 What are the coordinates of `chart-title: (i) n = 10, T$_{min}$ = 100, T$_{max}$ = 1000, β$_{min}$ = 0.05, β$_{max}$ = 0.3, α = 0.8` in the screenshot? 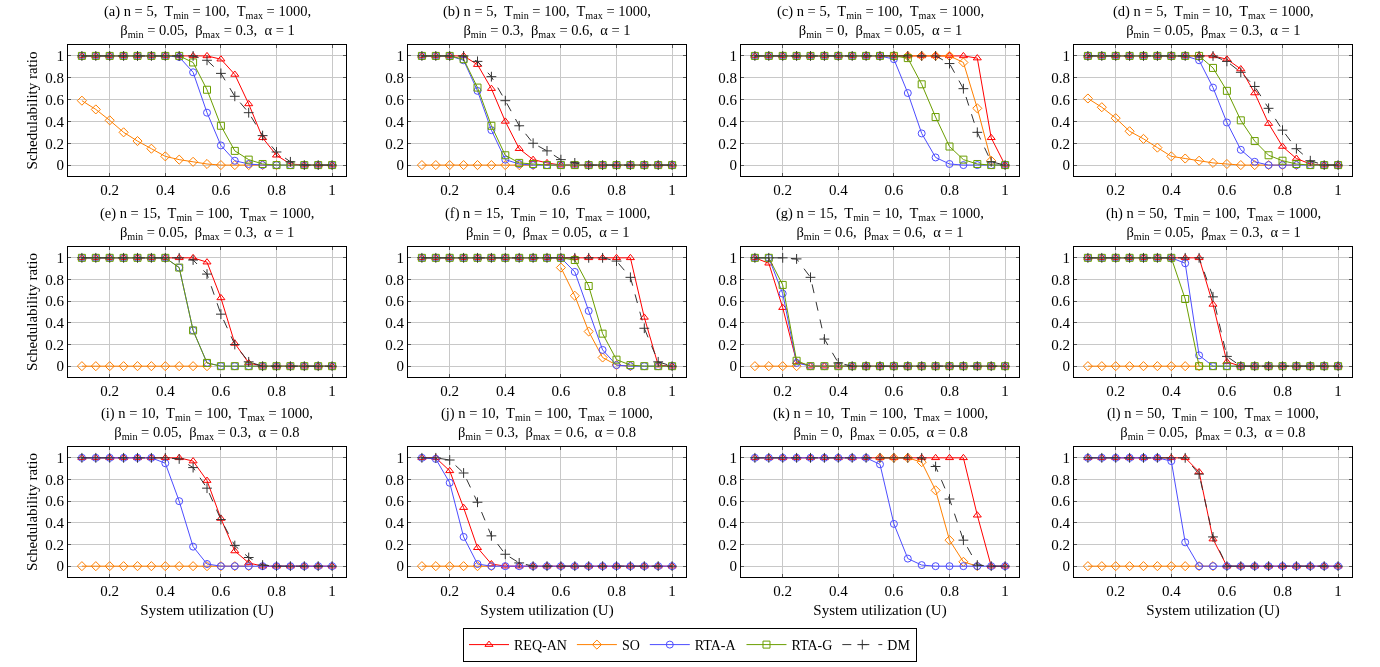 It's located at (207, 423).